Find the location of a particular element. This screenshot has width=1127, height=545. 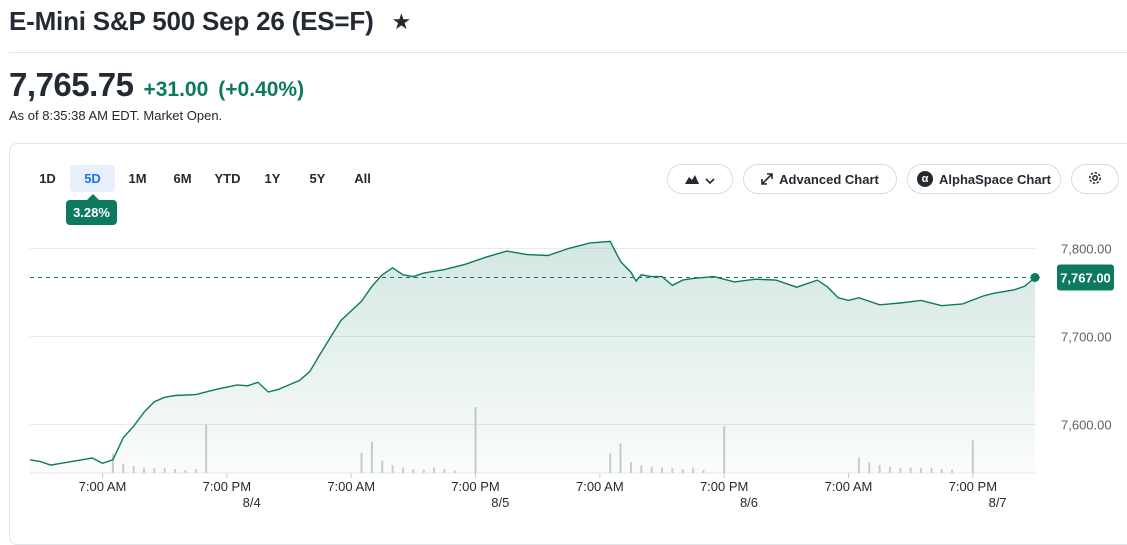

tab-6m: 6M is located at coordinates (182, 178).